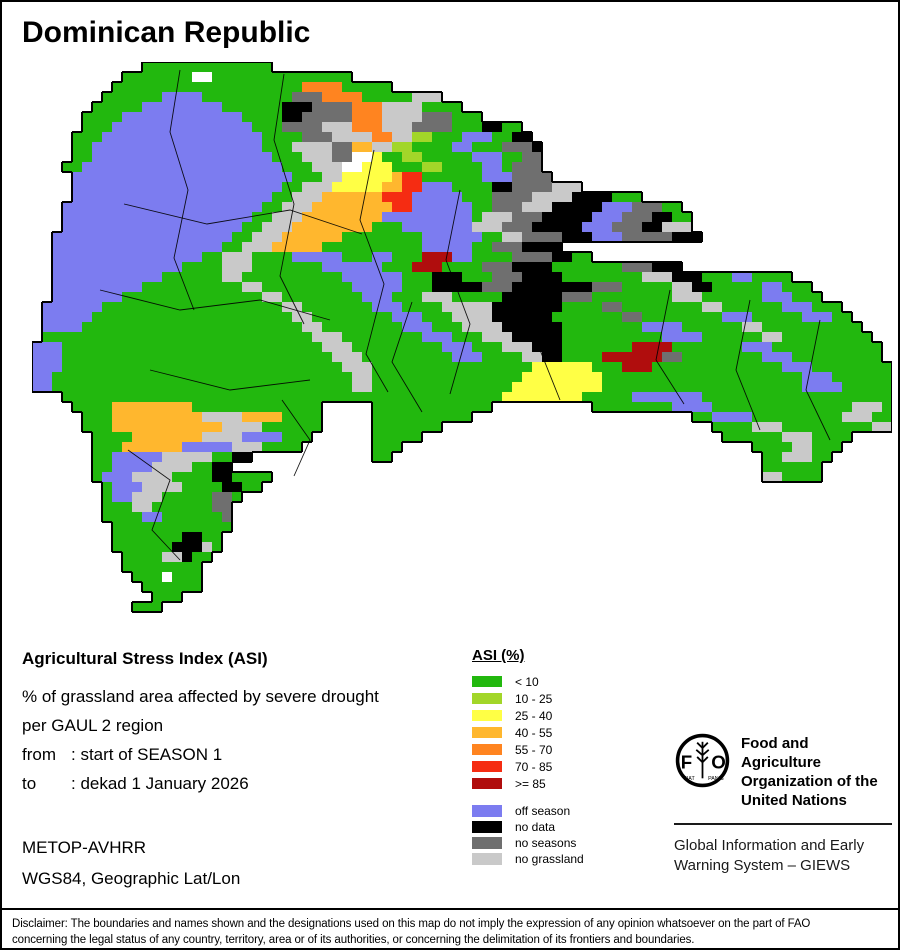 The height and width of the screenshot is (950, 900). I want to click on legend-label: 40 - 55, so click(534, 732).